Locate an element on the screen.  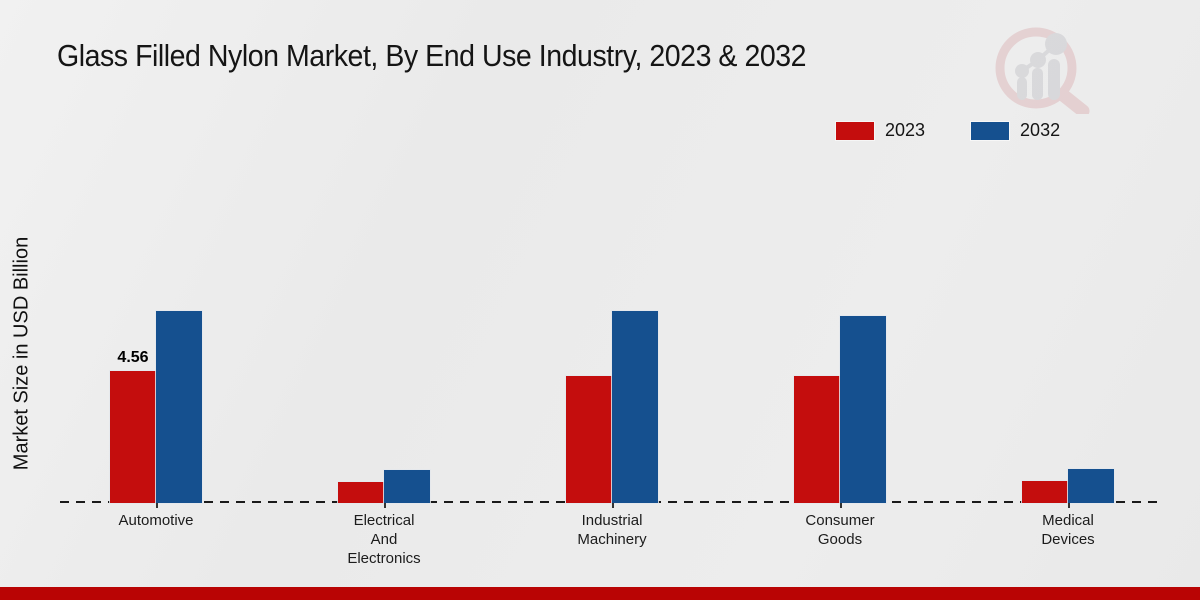
legend-label-2023: 2023 is located at coordinates (905, 130).